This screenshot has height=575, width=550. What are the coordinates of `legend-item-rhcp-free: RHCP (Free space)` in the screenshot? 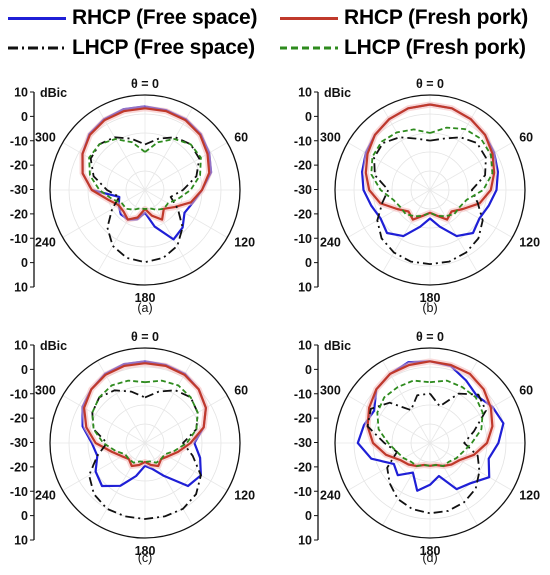 It's located at (132, 18).